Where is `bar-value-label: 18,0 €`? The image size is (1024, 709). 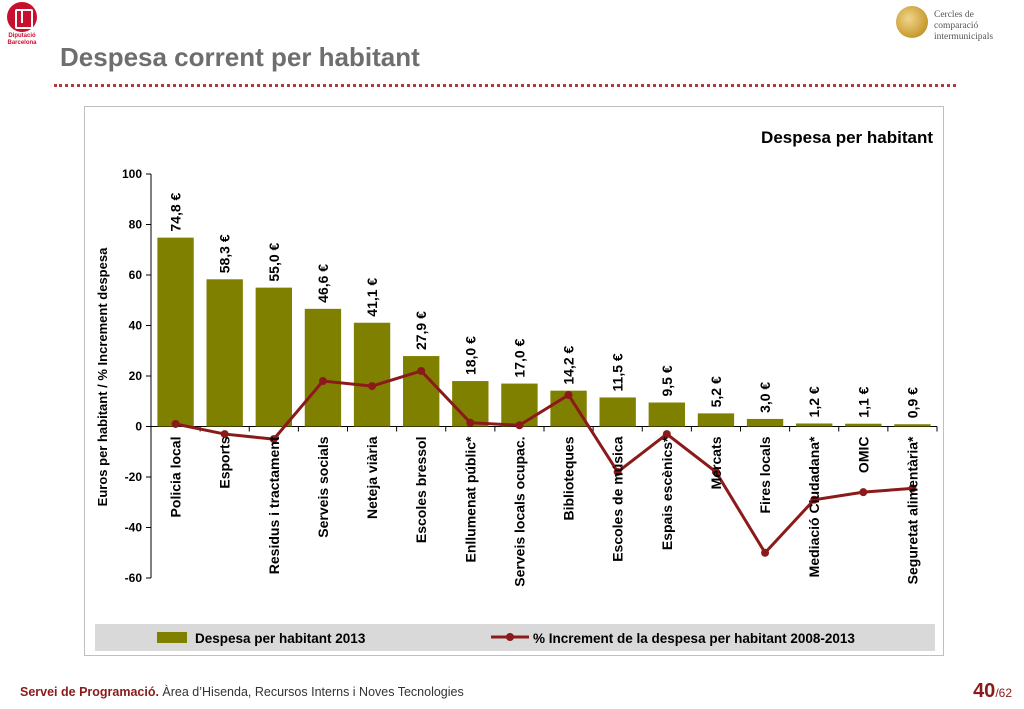 bar-value-label: 18,0 € is located at coordinates (470, 355).